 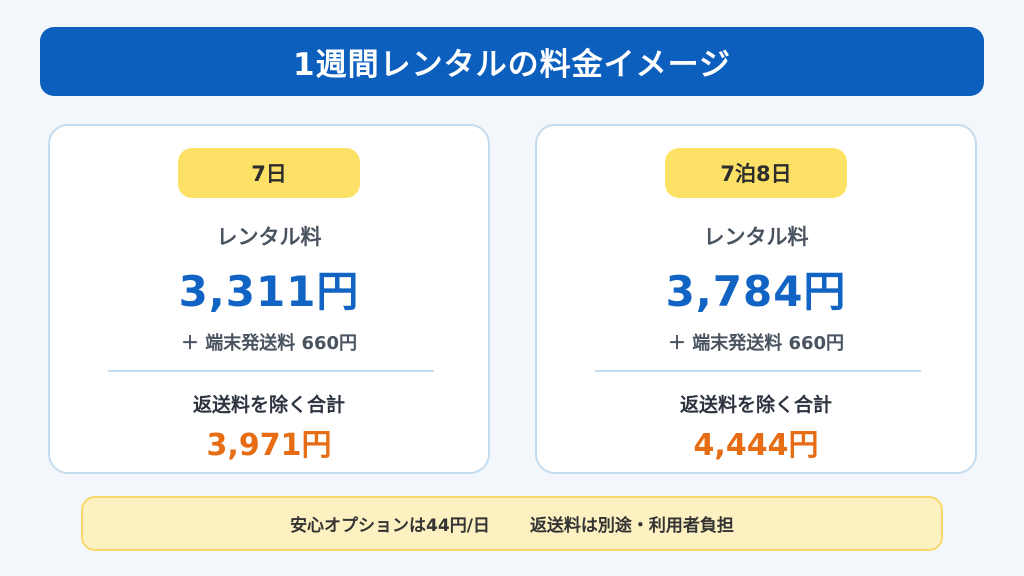 What do you see at coordinates (756, 291) in the screenshot?
I see `rental-price: 3,784円` at bounding box center [756, 291].